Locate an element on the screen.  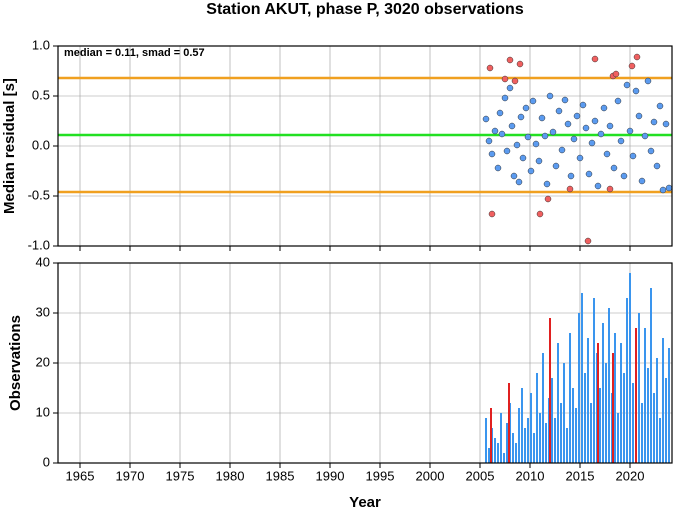
x-tick-label: 2010 is located at coordinates (530, 475).